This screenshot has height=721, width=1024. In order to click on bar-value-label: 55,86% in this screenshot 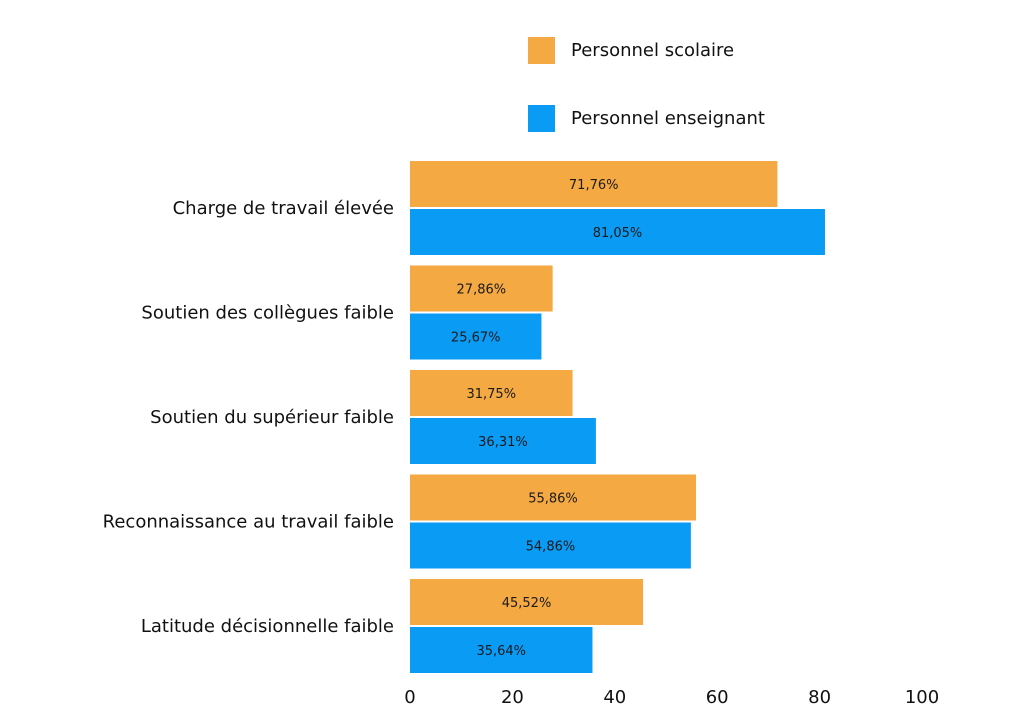, I will do `click(553, 499)`.